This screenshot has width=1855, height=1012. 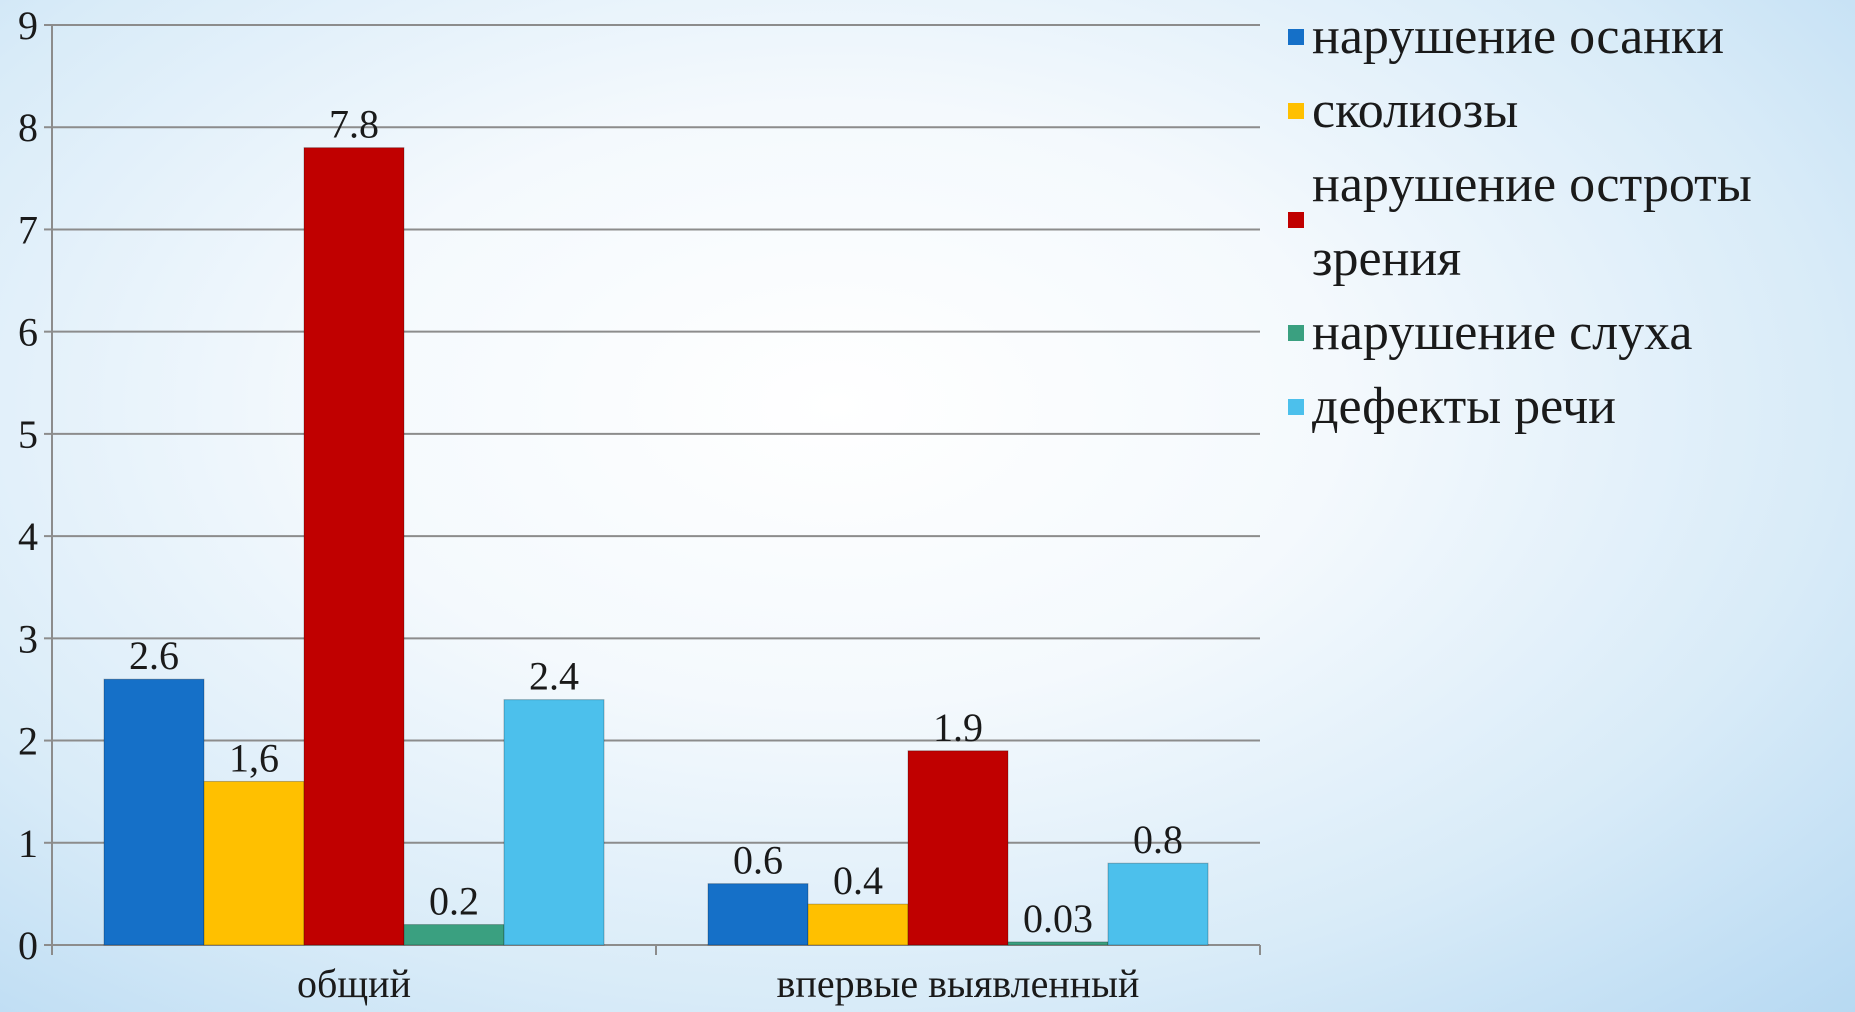 What do you see at coordinates (1464, 406) in the screenshot?
I see `legend-label-speech: дефекты речи` at bounding box center [1464, 406].